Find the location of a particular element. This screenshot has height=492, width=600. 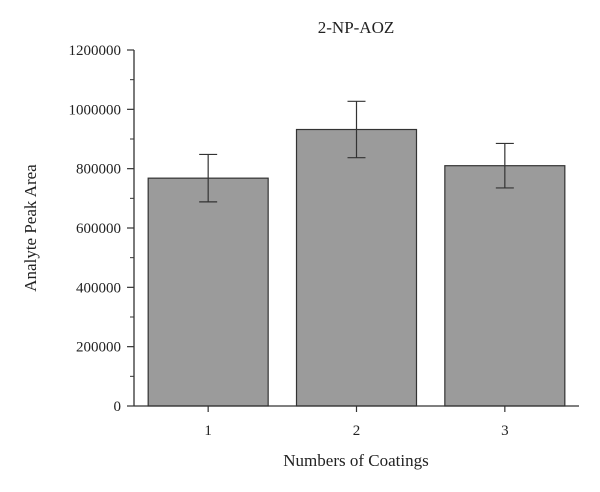

chart-title: 2-NP-AOZ is located at coordinates (356, 27).